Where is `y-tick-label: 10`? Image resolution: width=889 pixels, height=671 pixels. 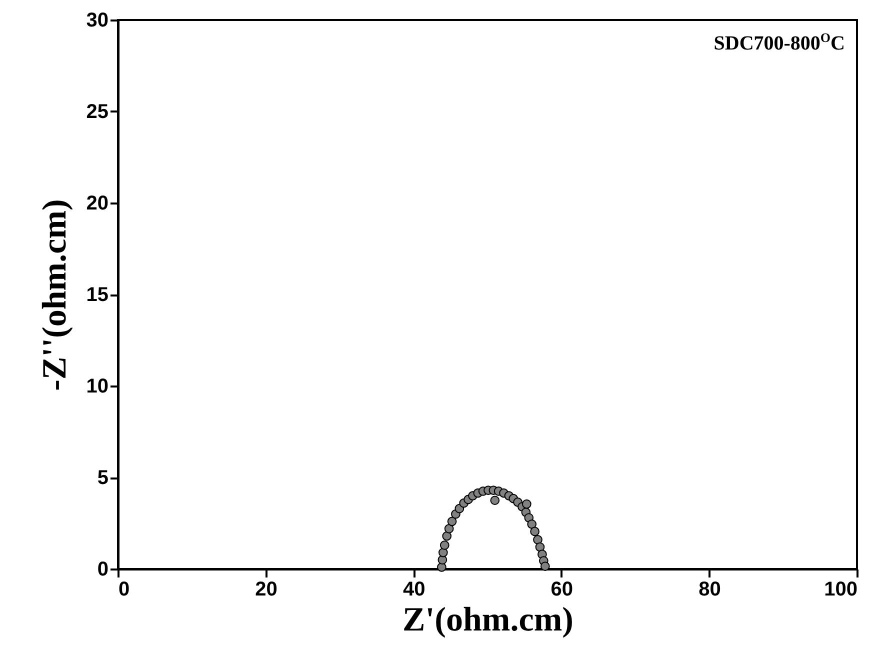 y-tick-label: 10 is located at coordinates (97, 387).